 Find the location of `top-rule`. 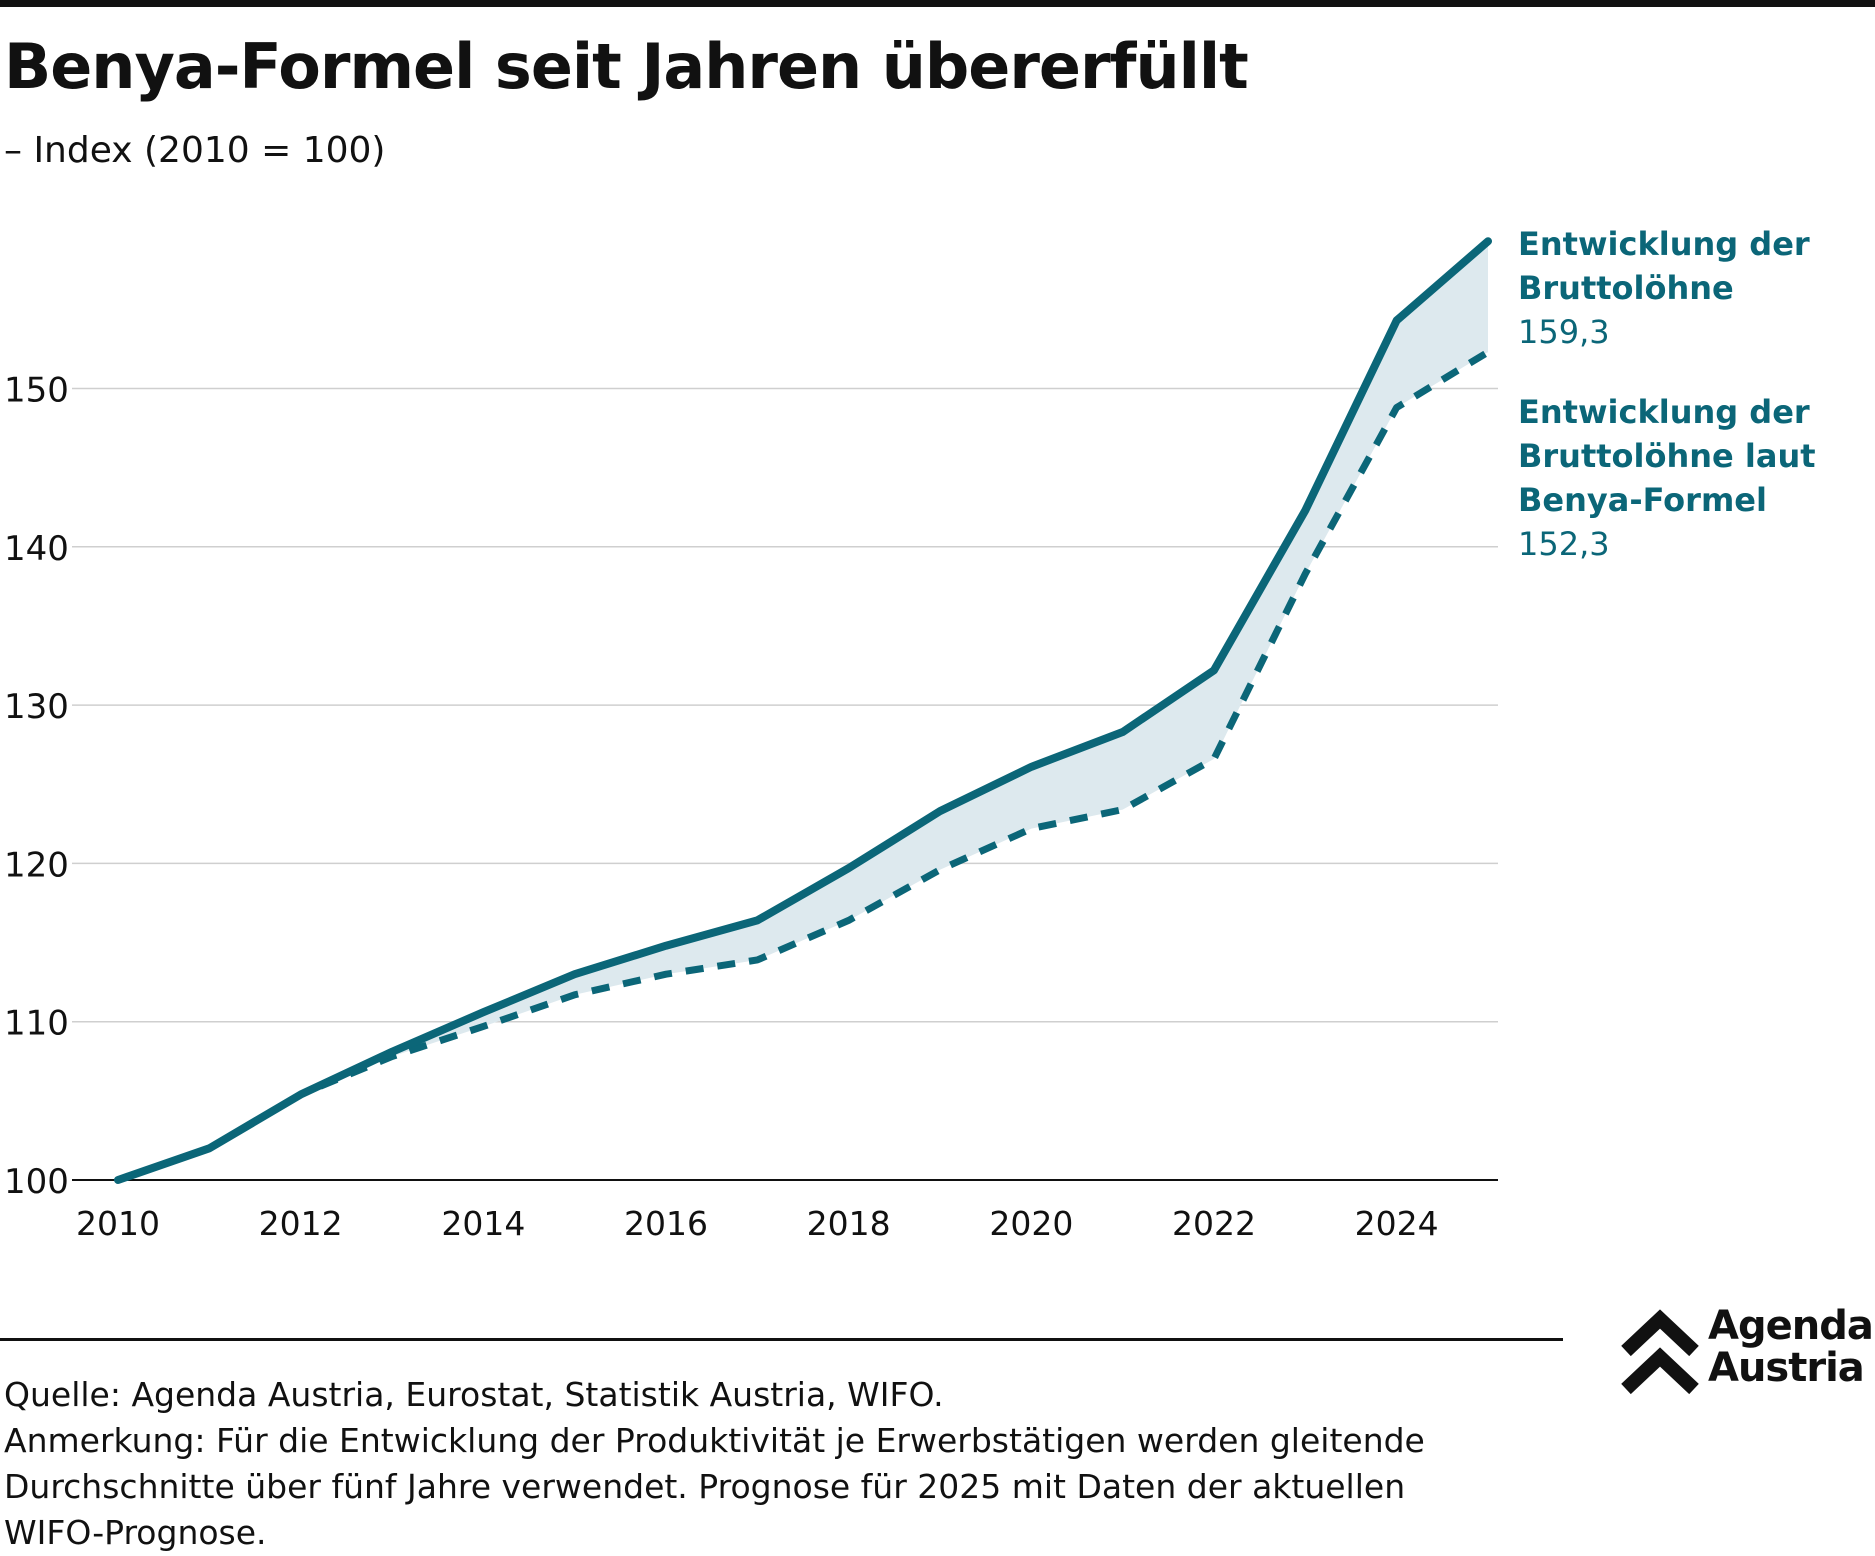

top-rule is located at coordinates (937, 3).